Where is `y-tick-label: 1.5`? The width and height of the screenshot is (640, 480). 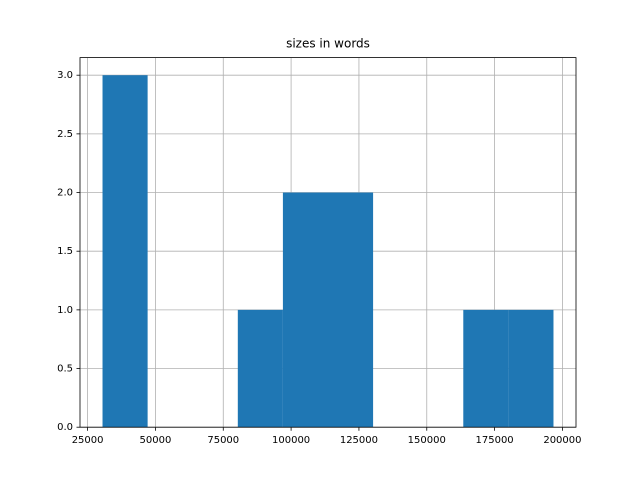
y-tick-label: 1.5 is located at coordinates (65, 251).